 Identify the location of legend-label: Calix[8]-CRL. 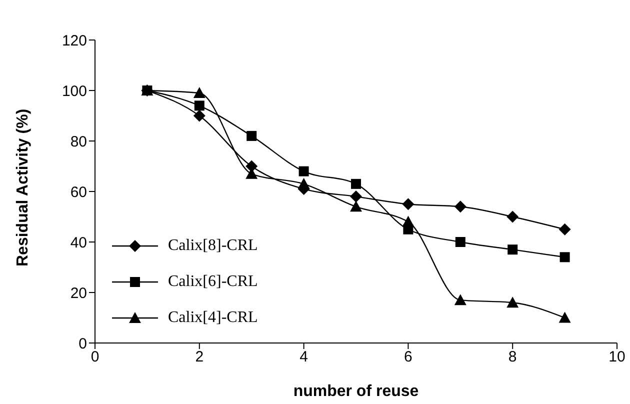
(213, 246).